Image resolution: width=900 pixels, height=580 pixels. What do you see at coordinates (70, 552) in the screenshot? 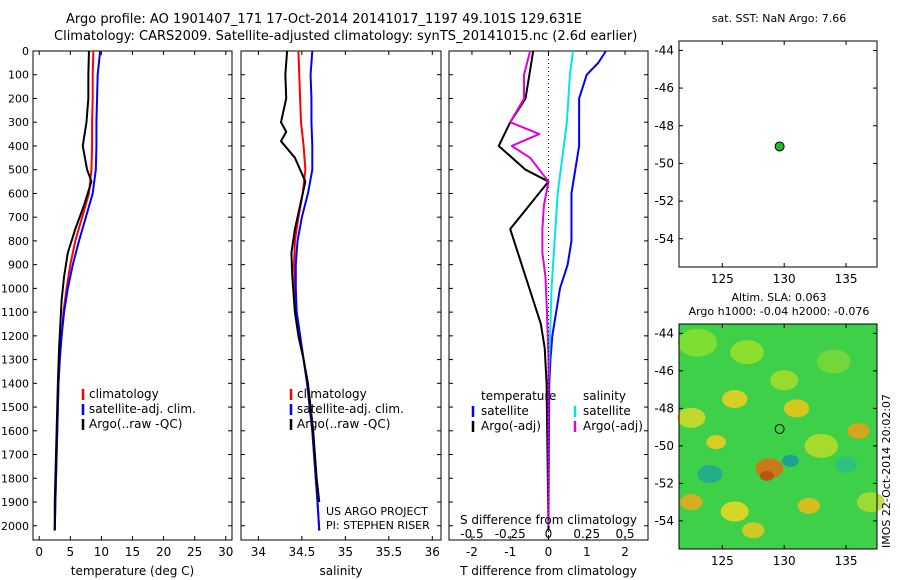
I see `x-tick-label: 5` at bounding box center [70, 552].